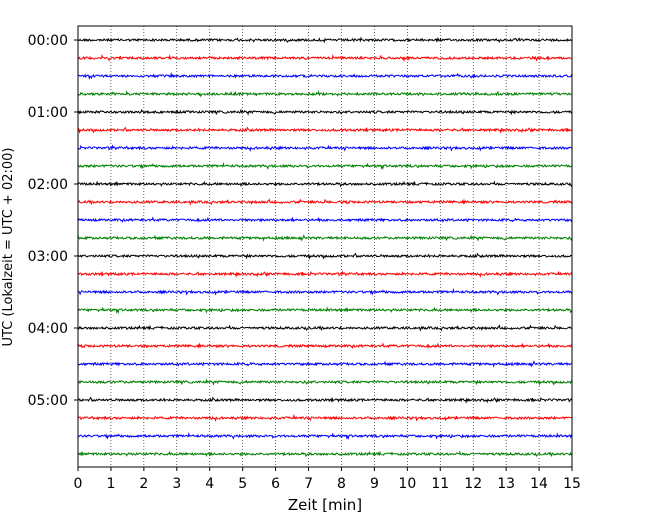  What do you see at coordinates (506, 484) in the screenshot?
I see `x-tick-label: 13` at bounding box center [506, 484].